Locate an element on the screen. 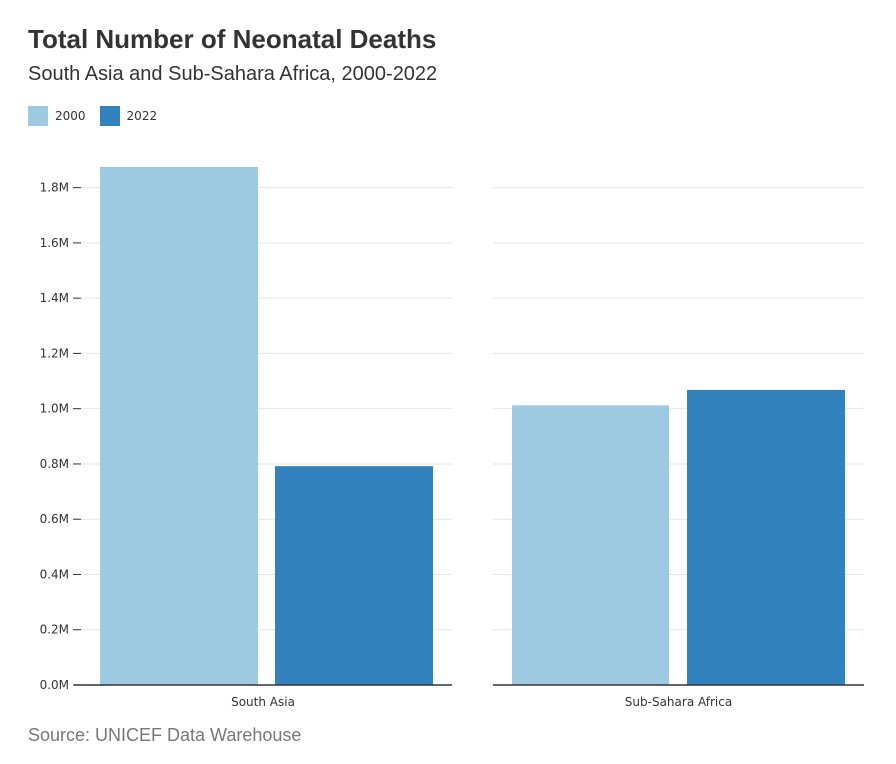  y-tick-label: 0.4M is located at coordinates (54, 574).